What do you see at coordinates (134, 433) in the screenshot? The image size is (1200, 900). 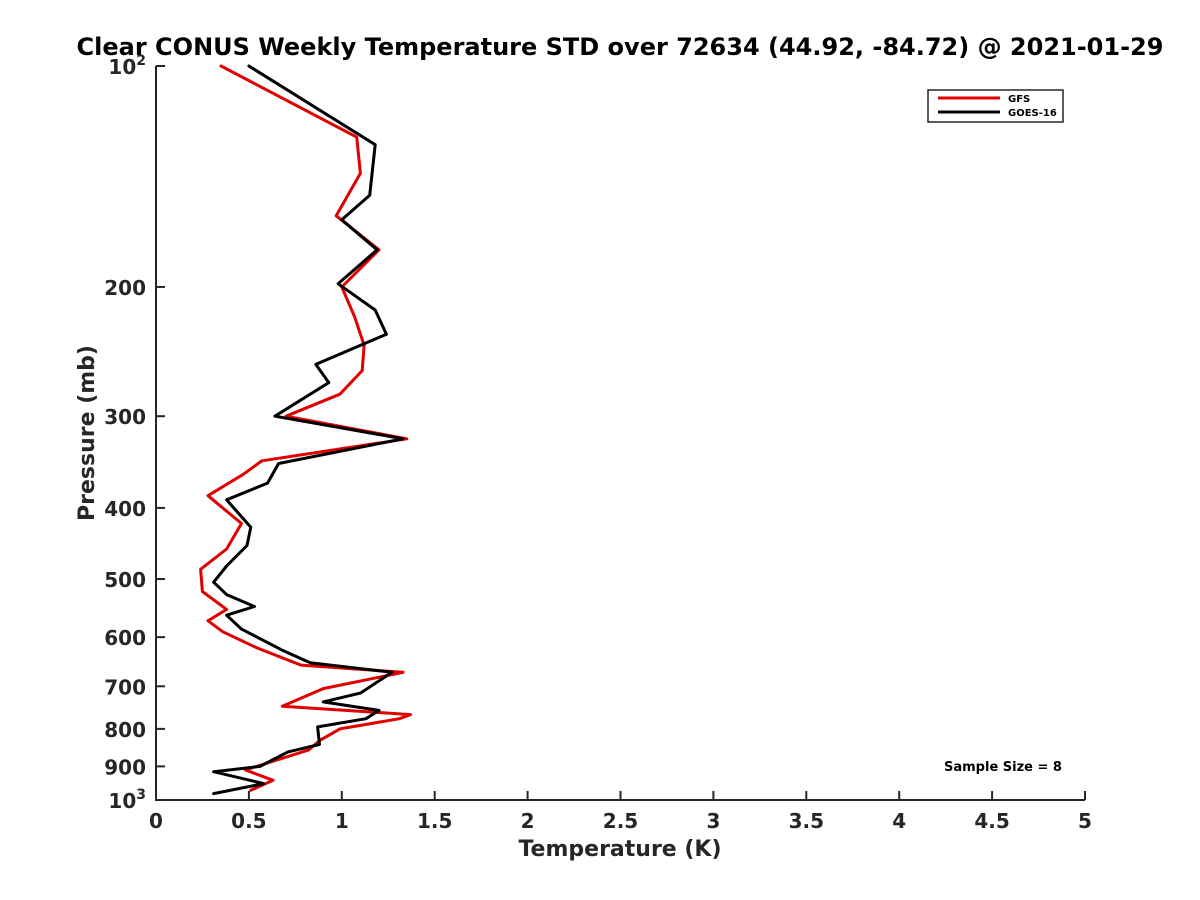 I see `y-axis-ticks: 10² 200 300 400 500 600 700 800 900 10³` at bounding box center [134, 433].